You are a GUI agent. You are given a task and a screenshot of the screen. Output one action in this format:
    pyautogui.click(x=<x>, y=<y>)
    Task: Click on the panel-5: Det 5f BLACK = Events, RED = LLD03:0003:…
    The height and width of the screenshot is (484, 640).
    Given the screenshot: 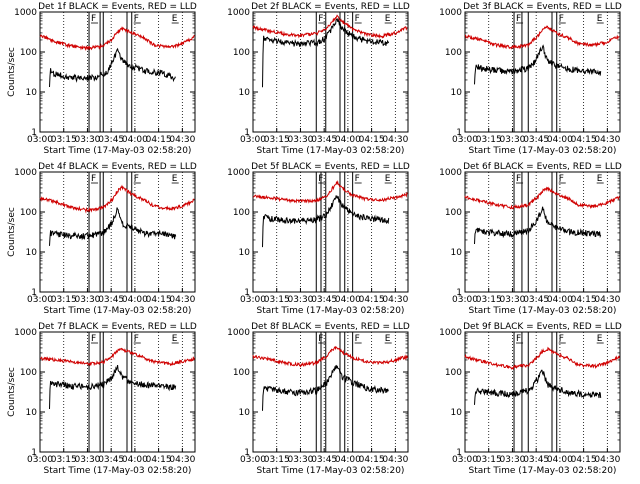 What is the action you would take?
    pyautogui.click(x=318, y=239)
    